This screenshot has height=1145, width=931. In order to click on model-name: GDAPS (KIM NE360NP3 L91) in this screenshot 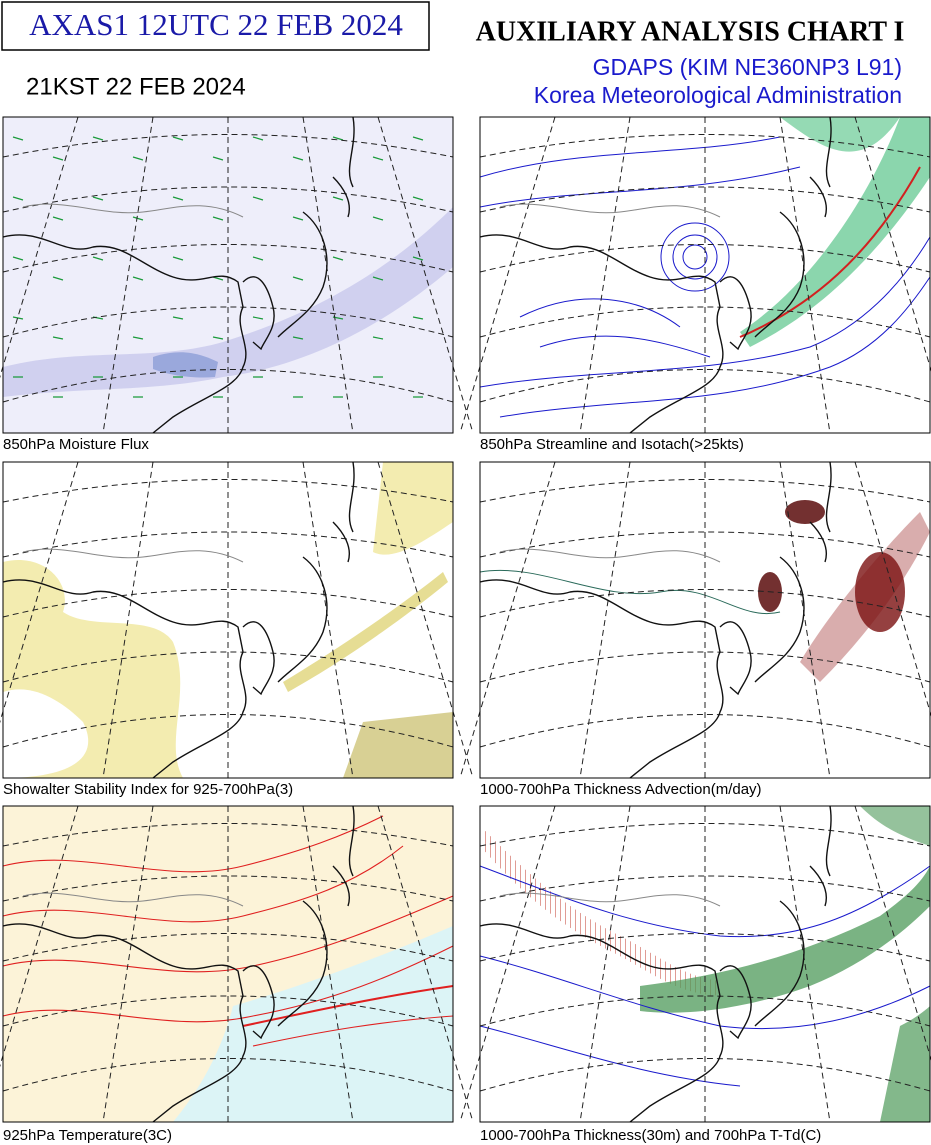, I will do `click(747, 67)`.